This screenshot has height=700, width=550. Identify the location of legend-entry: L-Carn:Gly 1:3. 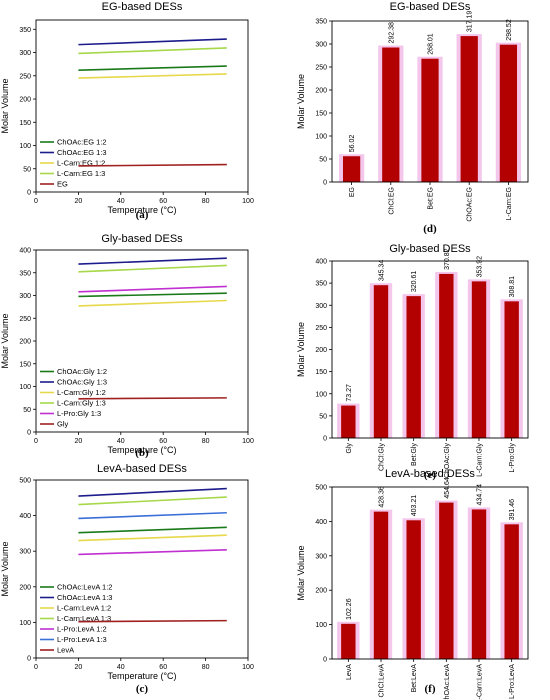
(81, 403).